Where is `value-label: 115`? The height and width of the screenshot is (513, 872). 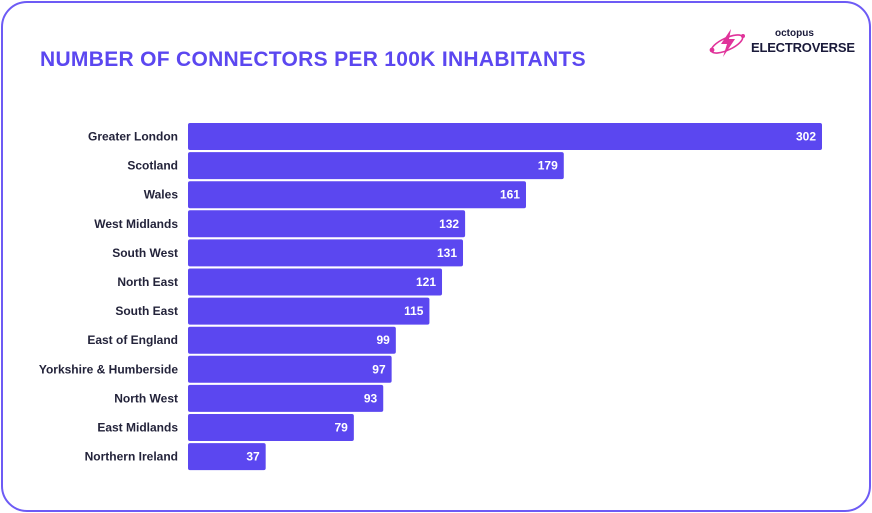 value-label: 115 is located at coordinates (414, 311).